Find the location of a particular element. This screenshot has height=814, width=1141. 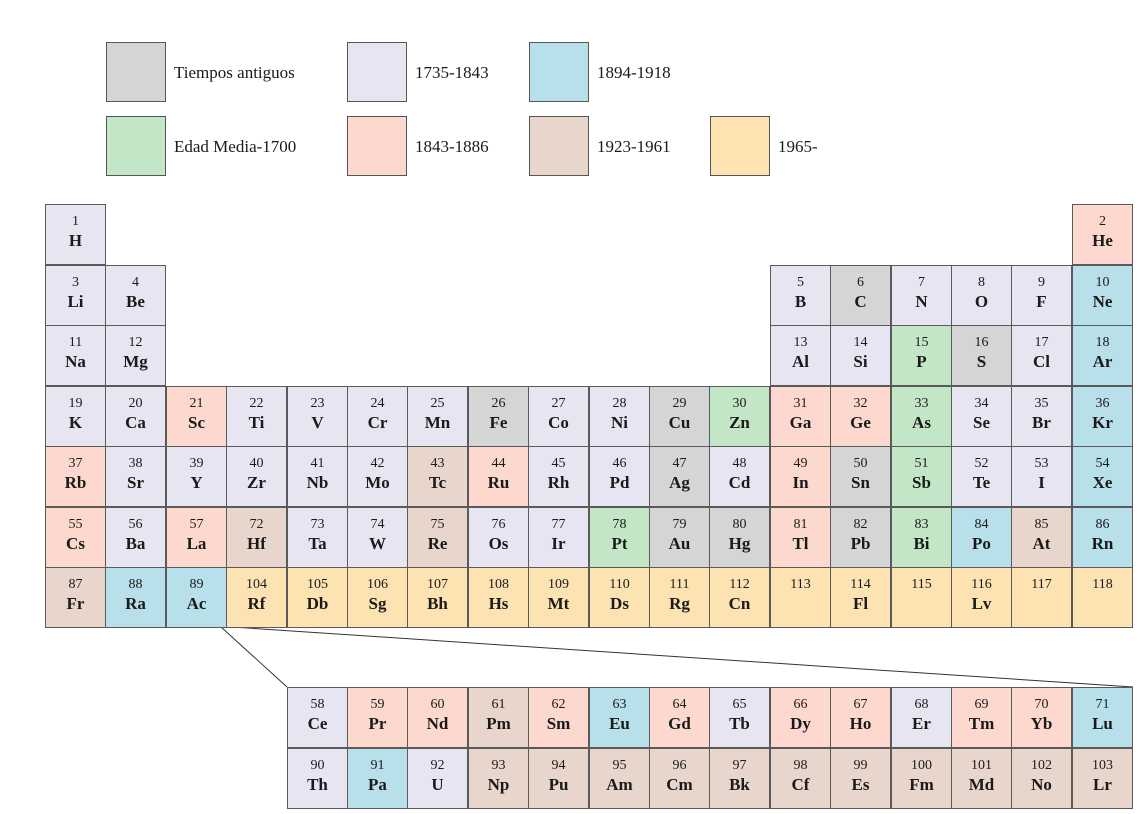

element-cell: 4 Be is located at coordinates (135, 295).